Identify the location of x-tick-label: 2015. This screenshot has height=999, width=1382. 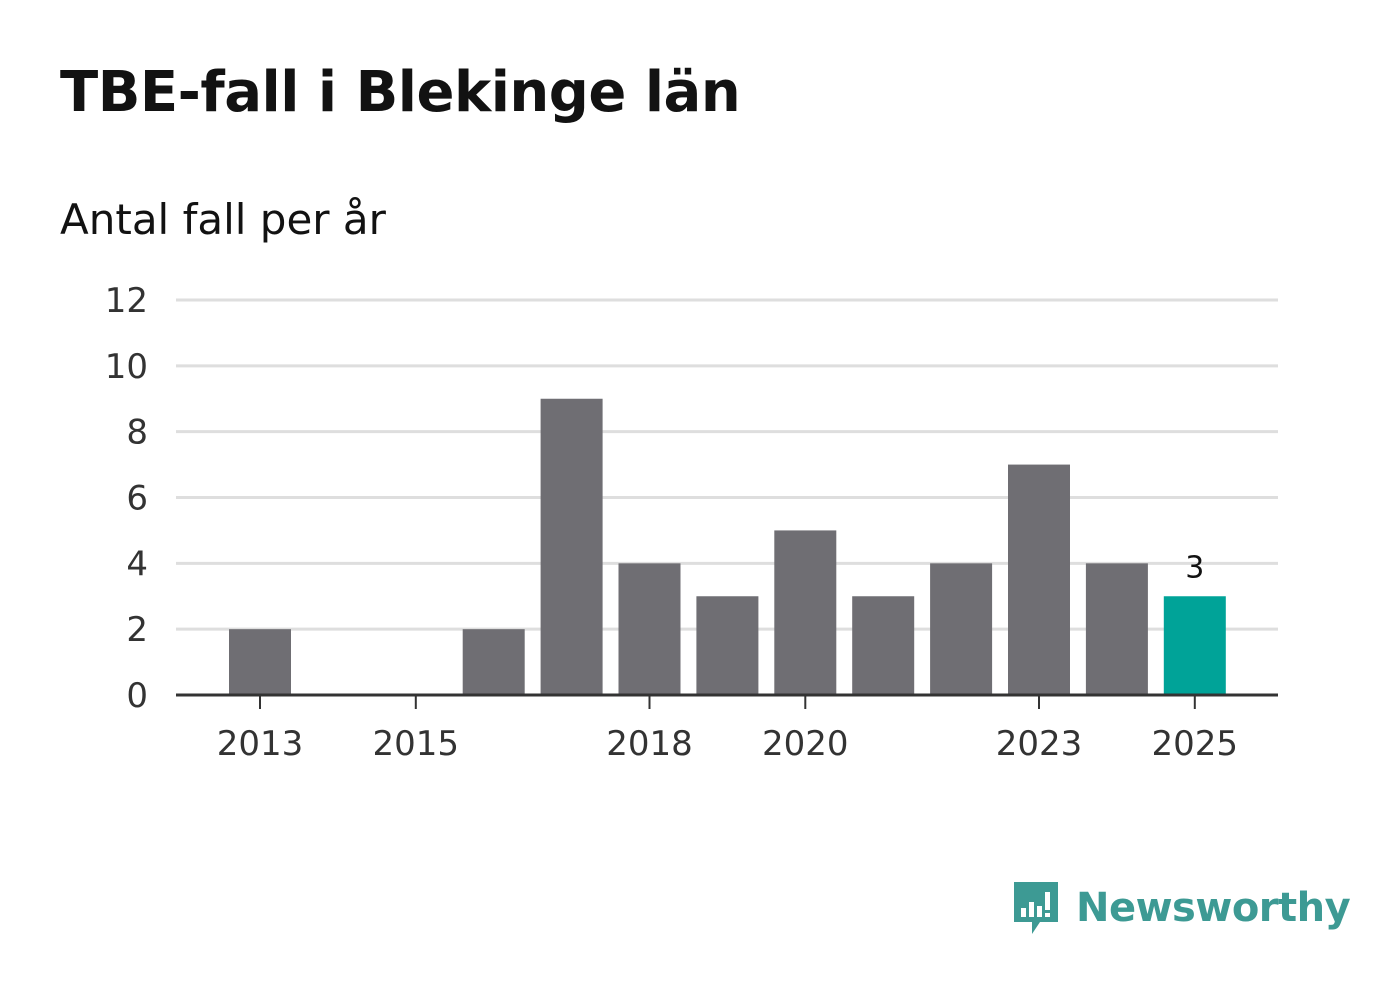
(416, 744).